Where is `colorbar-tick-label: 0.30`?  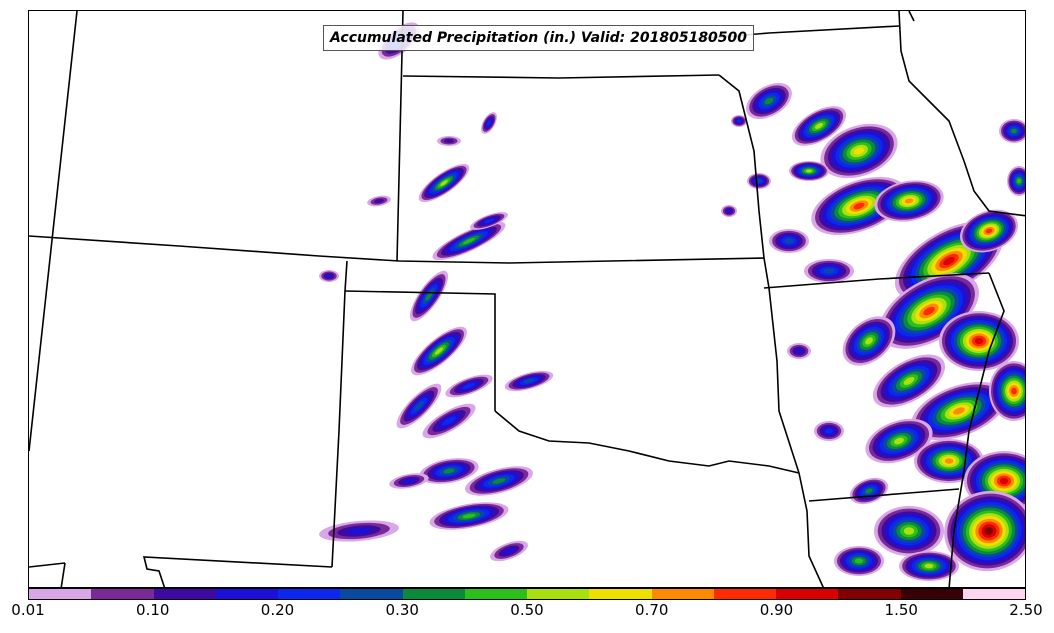 colorbar-tick-label: 0.30 is located at coordinates (402, 610).